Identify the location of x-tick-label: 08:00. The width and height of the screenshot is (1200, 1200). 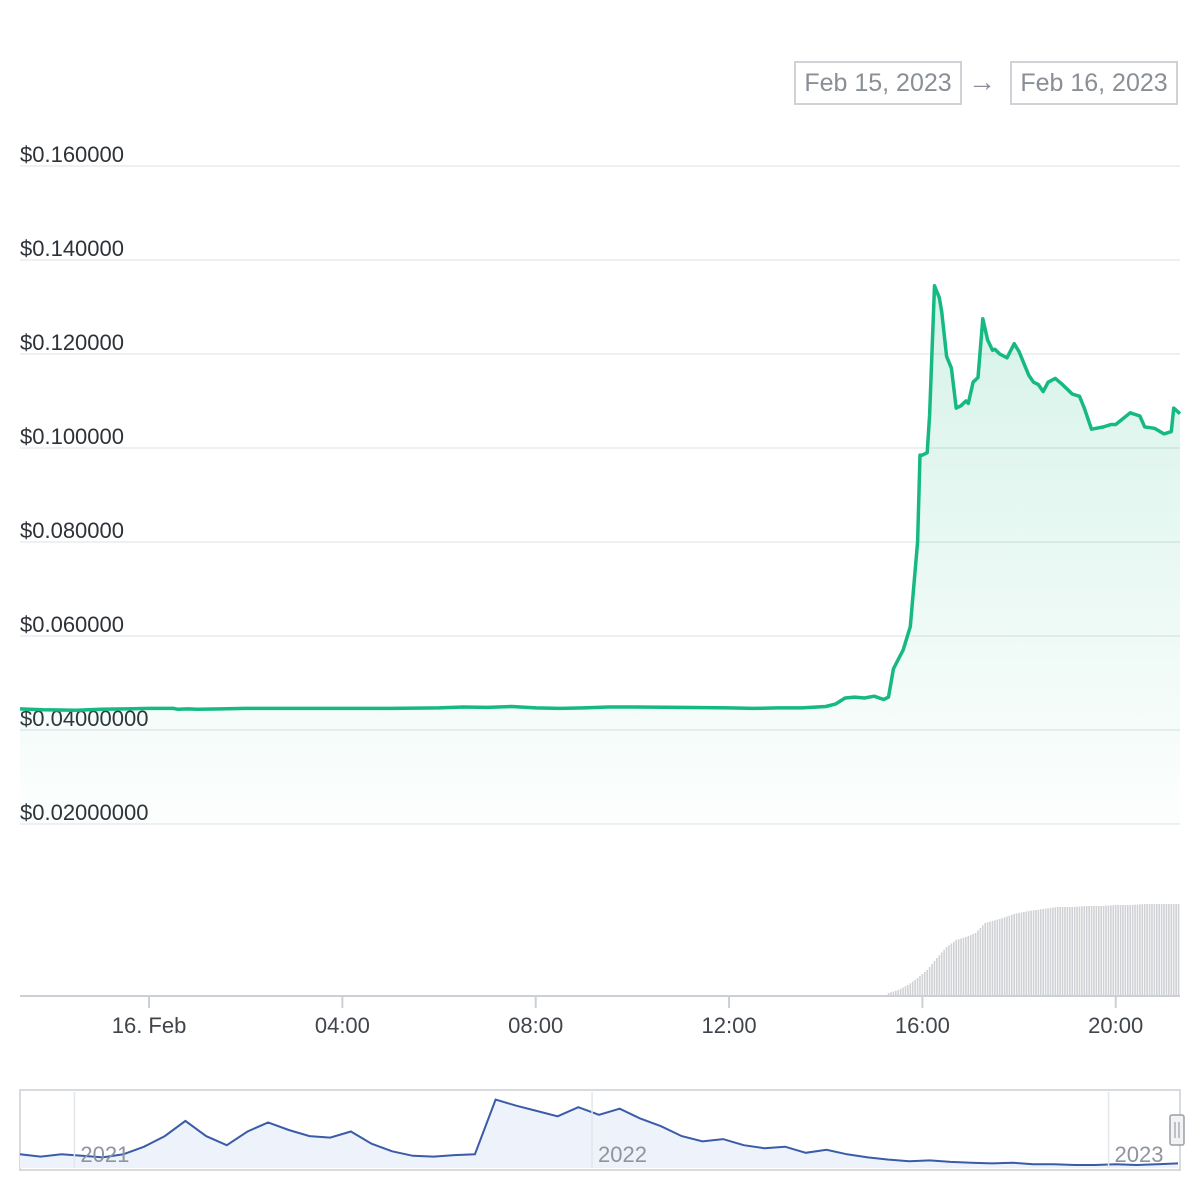
(535, 1025).